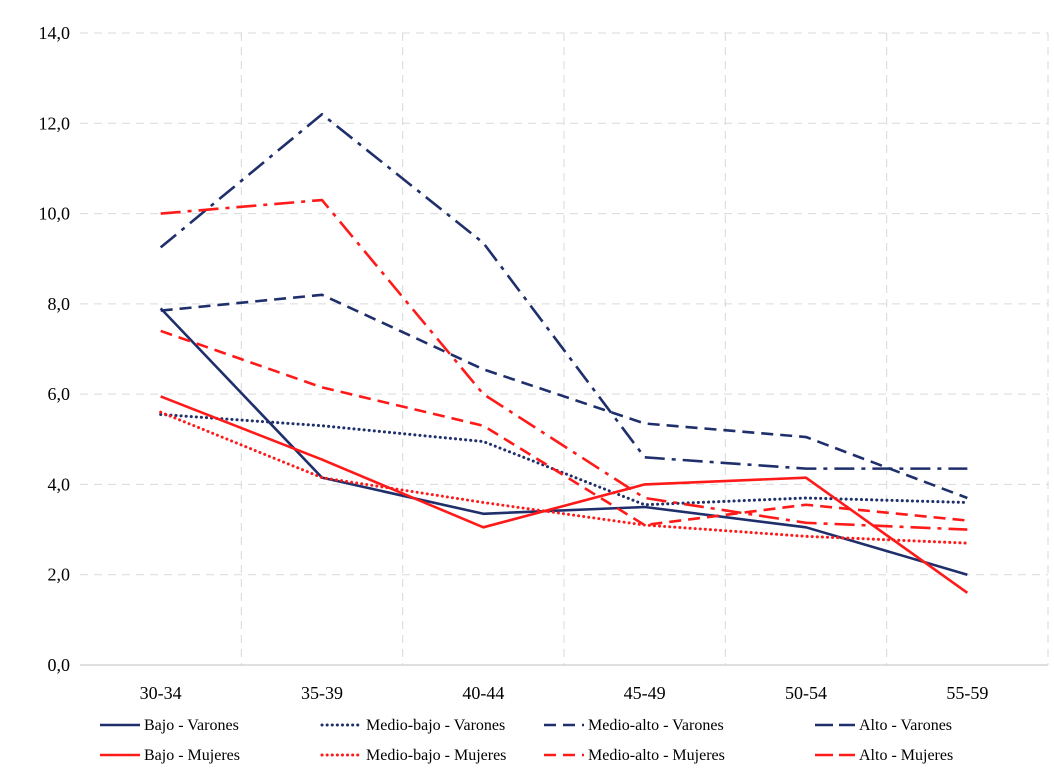  What do you see at coordinates (192, 755) in the screenshot?
I see `legend-label: Bajo - Mujeres` at bounding box center [192, 755].